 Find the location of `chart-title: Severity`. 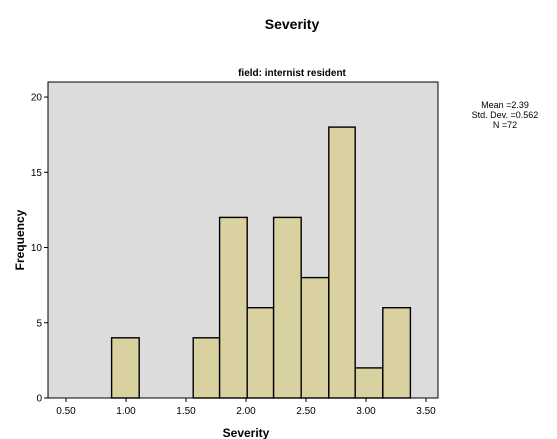

chart-title: Severity is located at coordinates (292, 24).